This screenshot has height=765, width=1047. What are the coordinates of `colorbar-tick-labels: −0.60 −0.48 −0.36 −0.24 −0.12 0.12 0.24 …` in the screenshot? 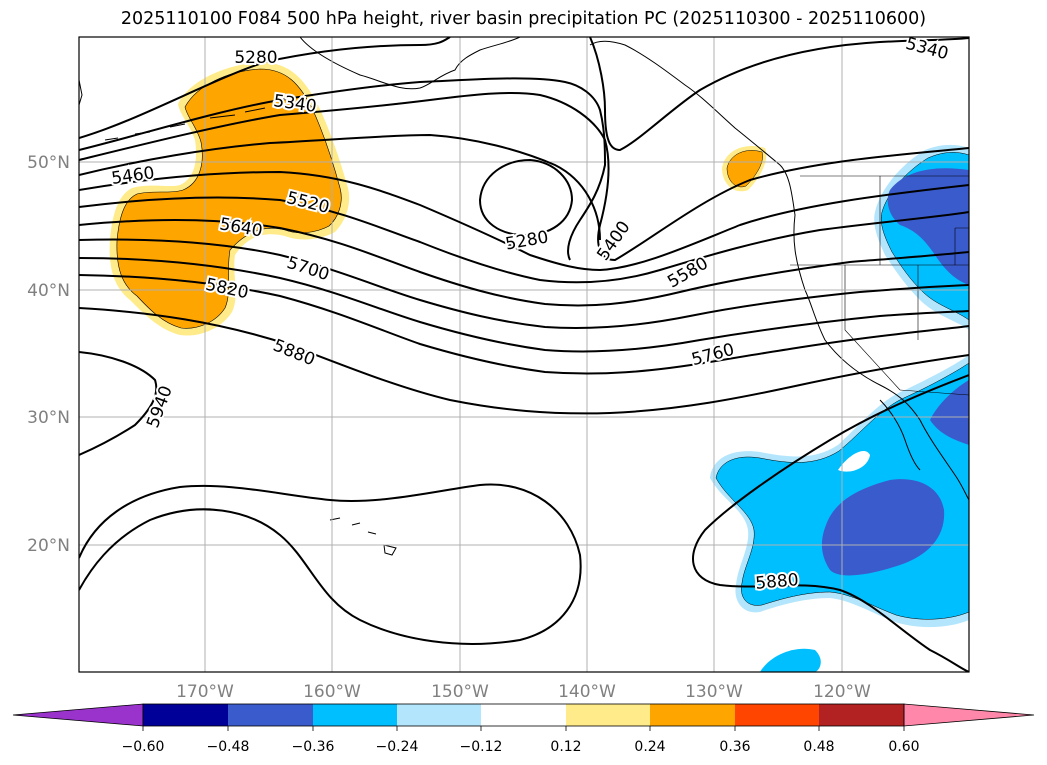 It's located at (521, 747).